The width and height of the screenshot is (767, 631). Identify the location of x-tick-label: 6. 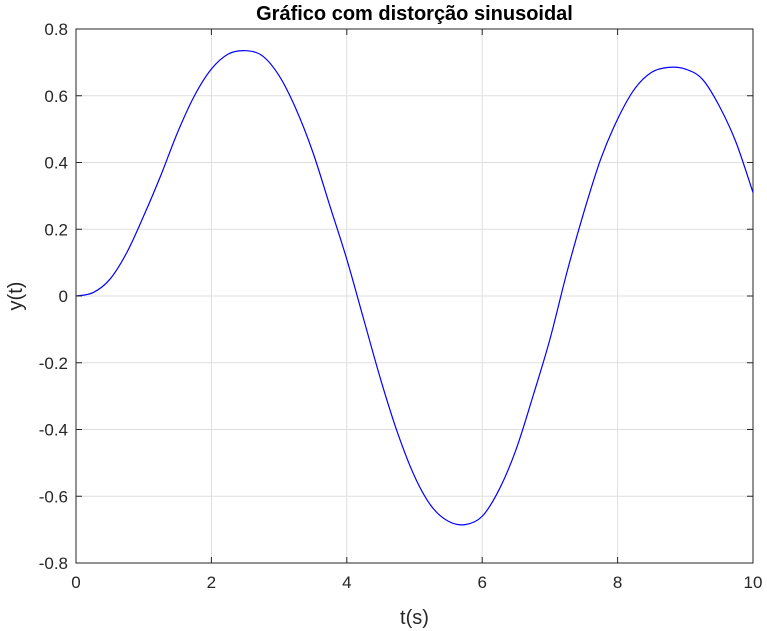
(481, 582).